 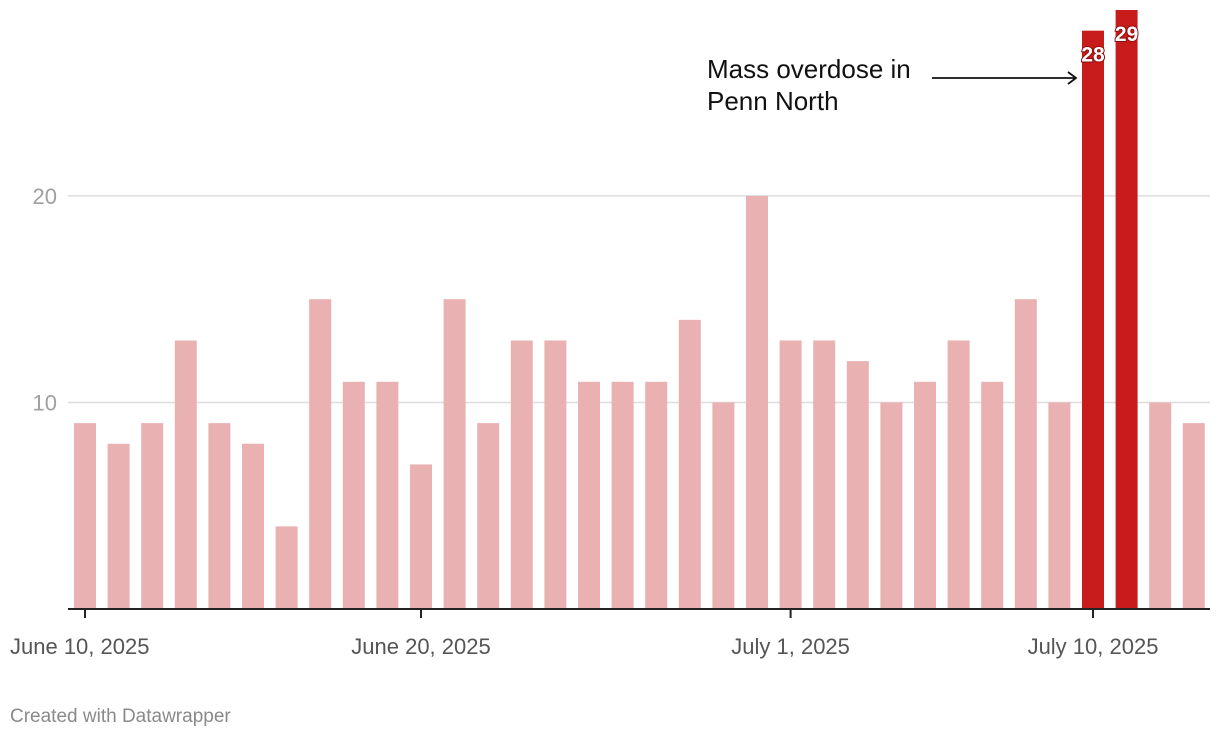 I want to click on x-tick-label: June 10, 2025, so click(x=79, y=646).